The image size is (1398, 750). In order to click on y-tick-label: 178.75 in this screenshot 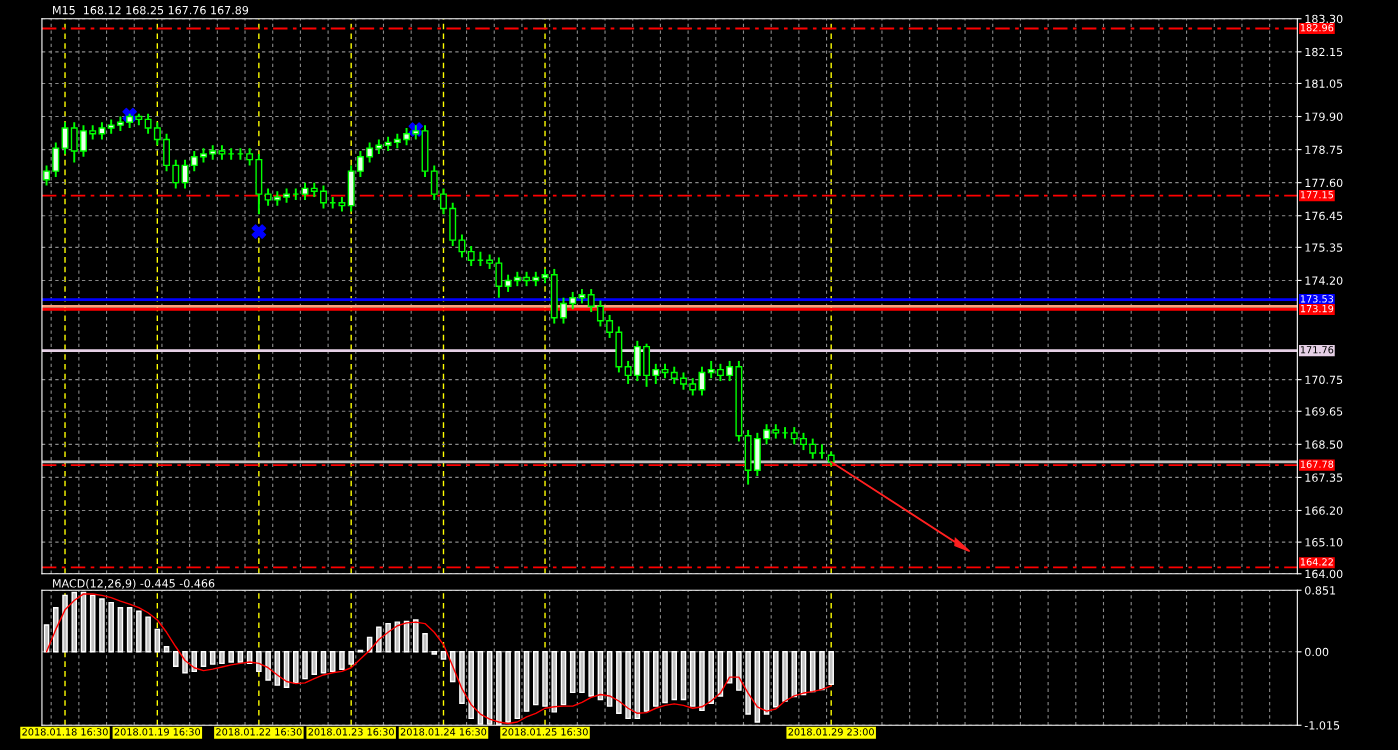, I will do `click(1324, 149)`.